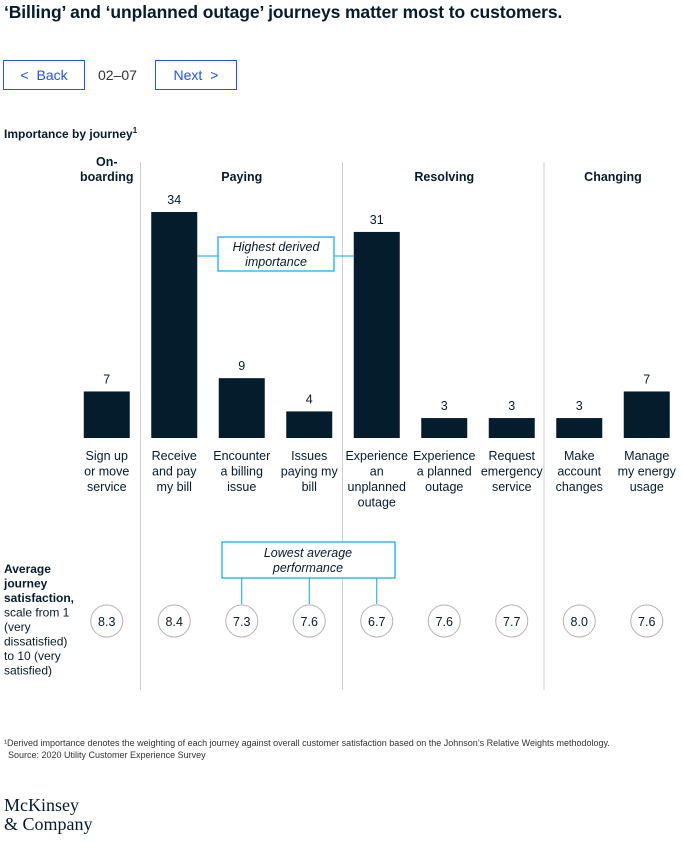  I want to click on page-indicator: 02–07, so click(117, 75).